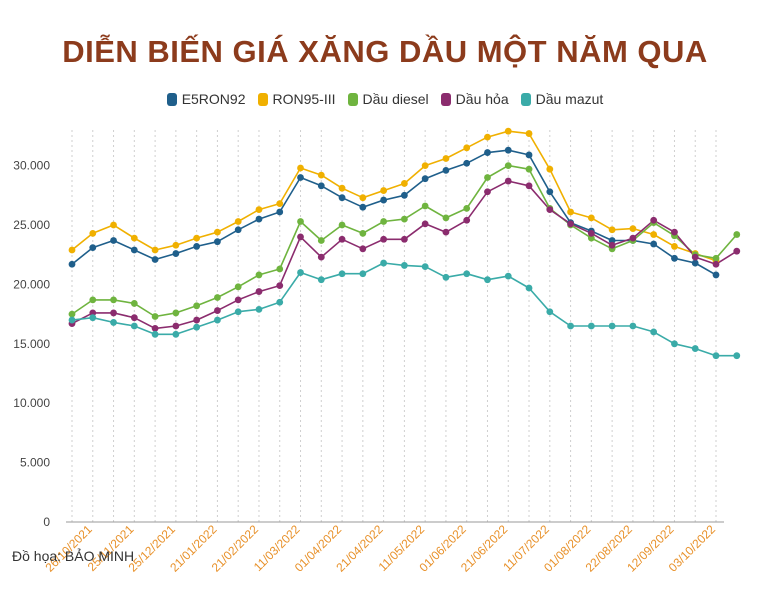  I want to click on legend-swatch-diesel, so click(352, 99).